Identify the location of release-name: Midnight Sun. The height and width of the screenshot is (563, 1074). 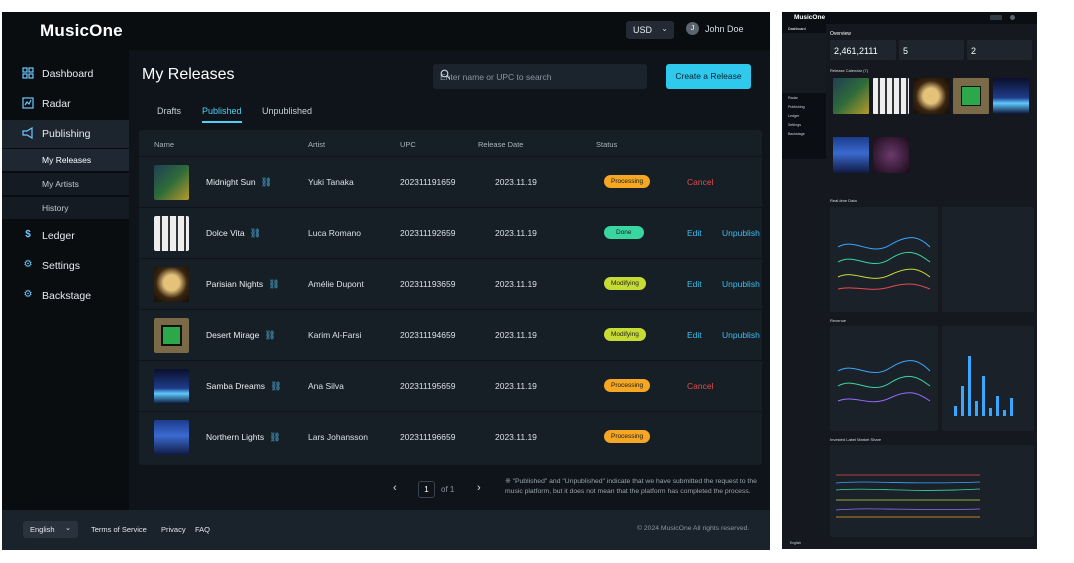
(231, 182).